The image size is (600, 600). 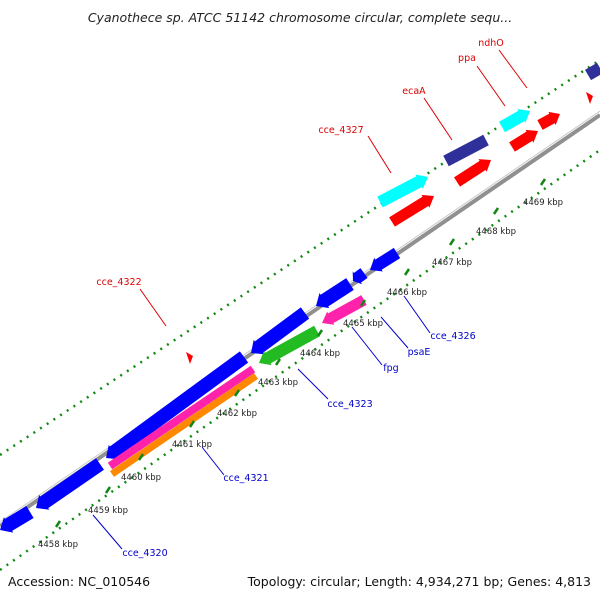 What do you see at coordinates (496, 232) in the screenshot?
I see `scale-tick-label: 4468 kbp` at bounding box center [496, 232].